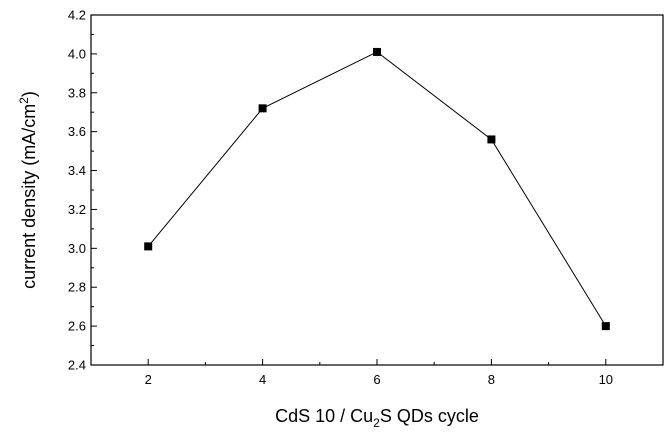  What do you see at coordinates (376, 379) in the screenshot?
I see `x-tick-label: 6` at bounding box center [376, 379].